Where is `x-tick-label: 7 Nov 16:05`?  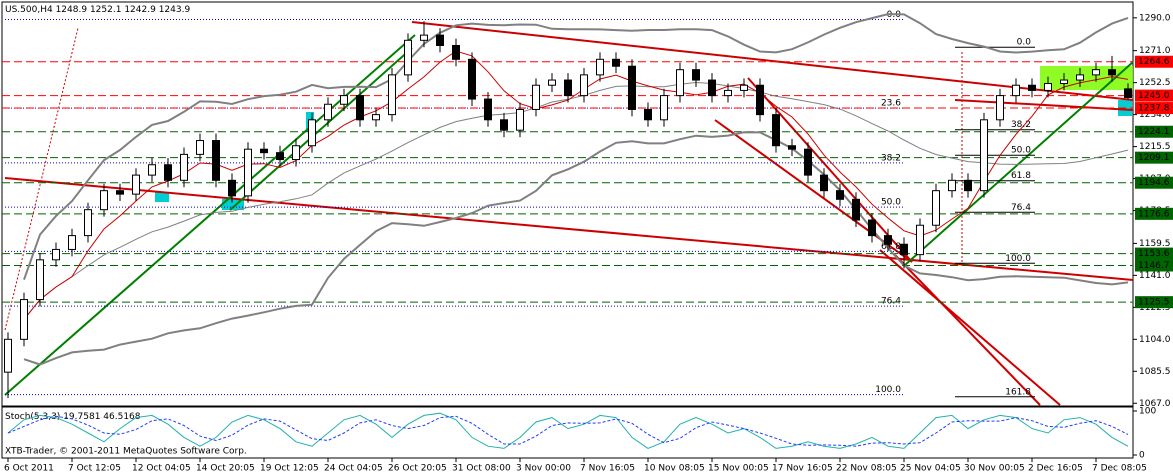 x-tick-label: 7 Nov 16:05 is located at coordinates (607, 469).